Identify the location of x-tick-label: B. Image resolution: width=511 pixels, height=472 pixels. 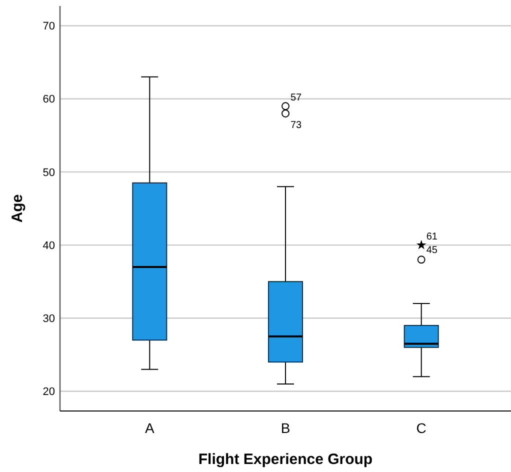
(285, 428).